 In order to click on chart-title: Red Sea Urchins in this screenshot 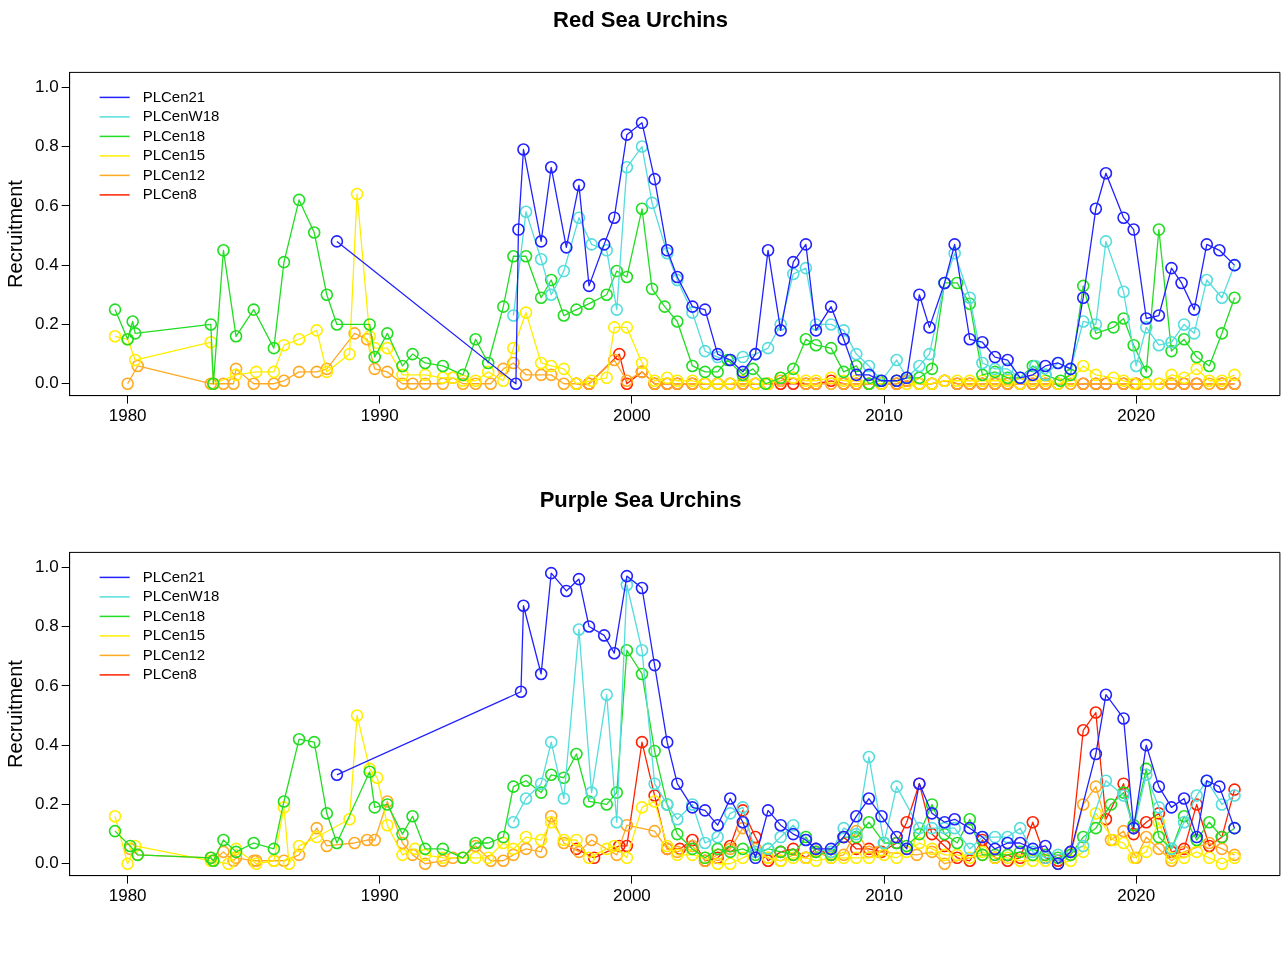, I will do `click(640, 20)`.